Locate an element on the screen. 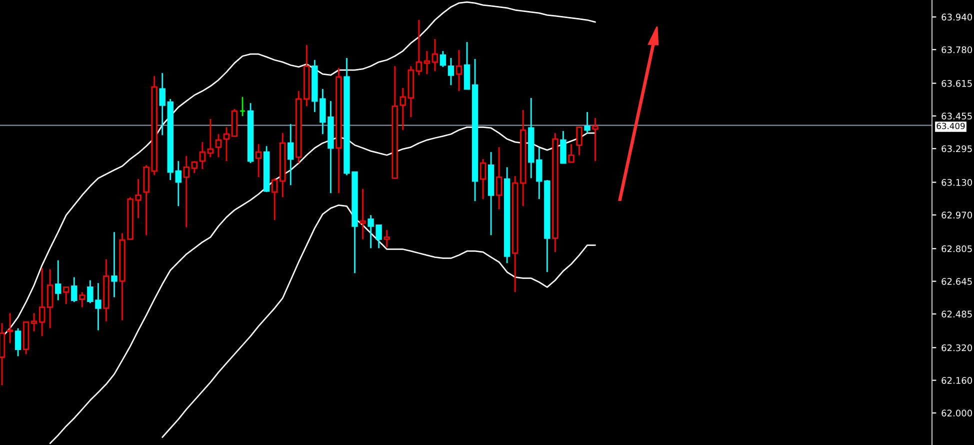 The width and height of the screenshot is (974, 445). y-tick-label: 62.160 is located at coordinates (957, 380).